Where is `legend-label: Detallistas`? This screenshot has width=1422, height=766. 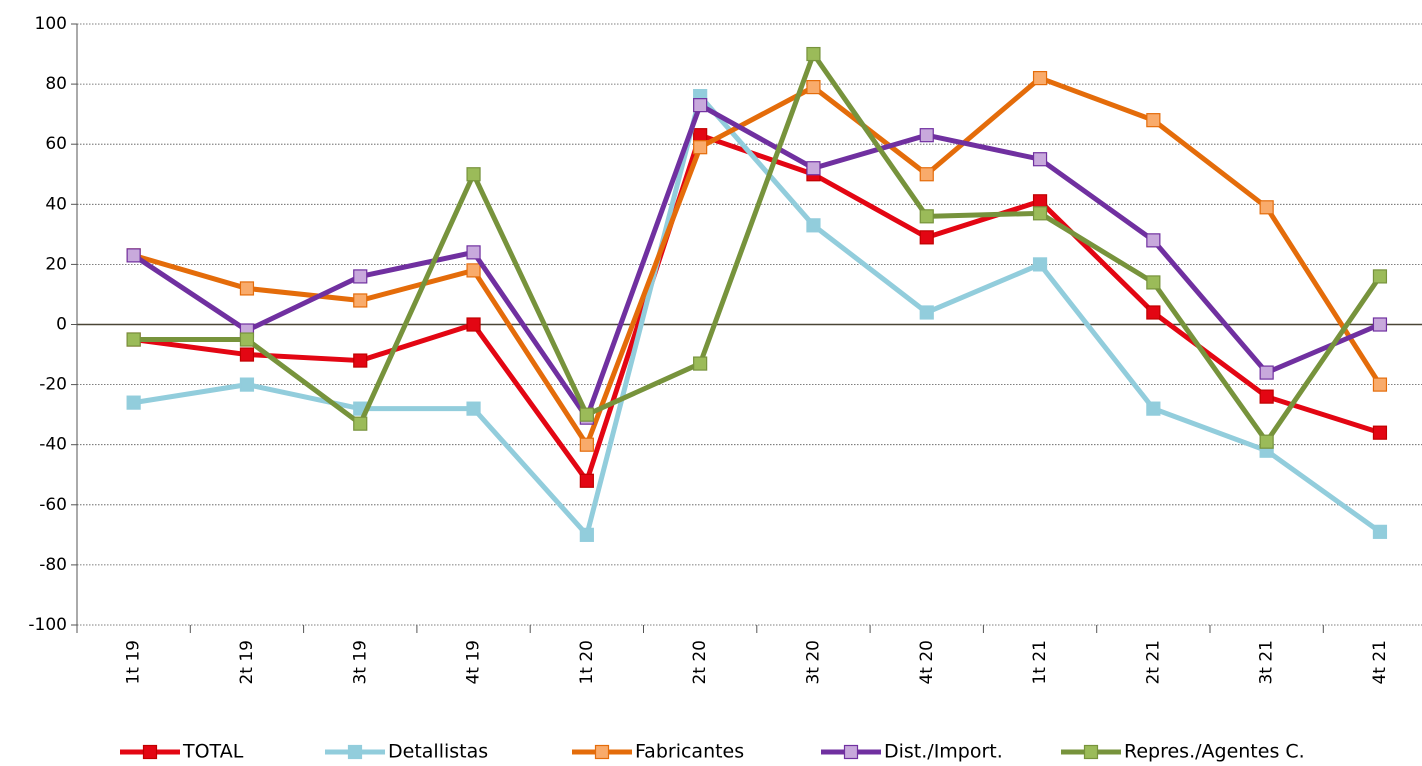 legend-label: Detallistas is located at coordinates (438, 752).